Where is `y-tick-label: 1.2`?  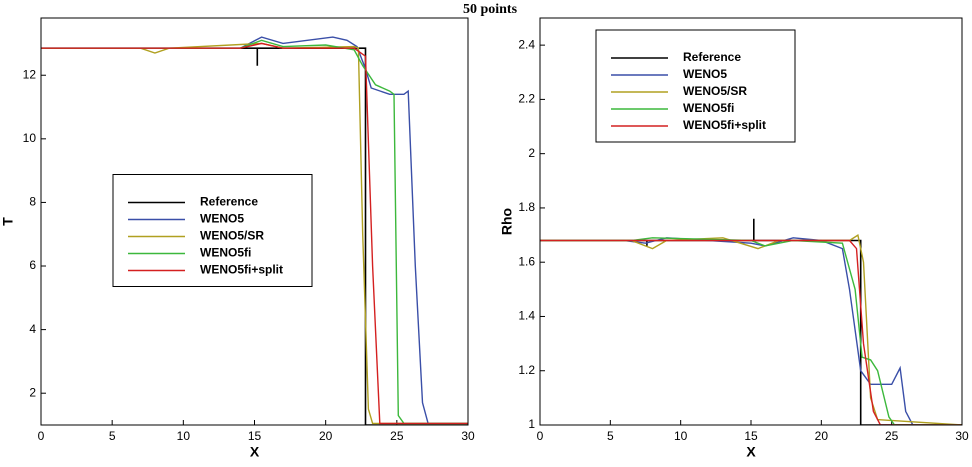
y-tick-label: 1.2 is located at coordinates (526, 370).